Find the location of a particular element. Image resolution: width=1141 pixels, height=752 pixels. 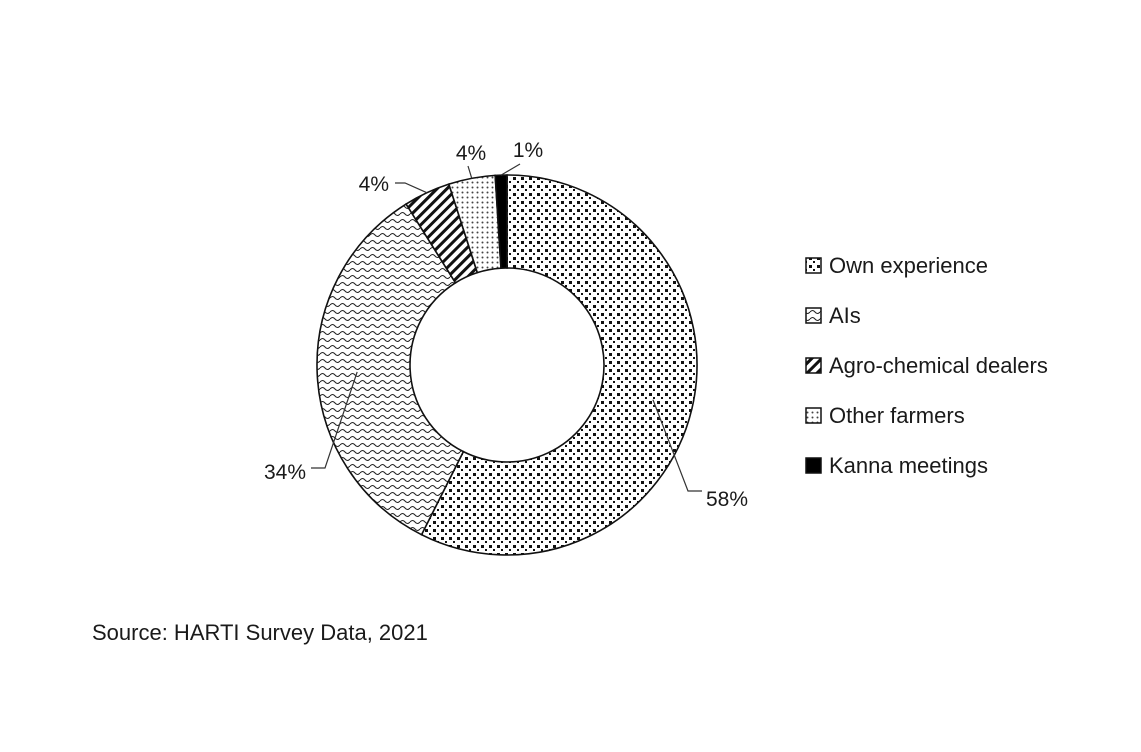

leader-line-other-farmers is located at coordinates (470, 172).